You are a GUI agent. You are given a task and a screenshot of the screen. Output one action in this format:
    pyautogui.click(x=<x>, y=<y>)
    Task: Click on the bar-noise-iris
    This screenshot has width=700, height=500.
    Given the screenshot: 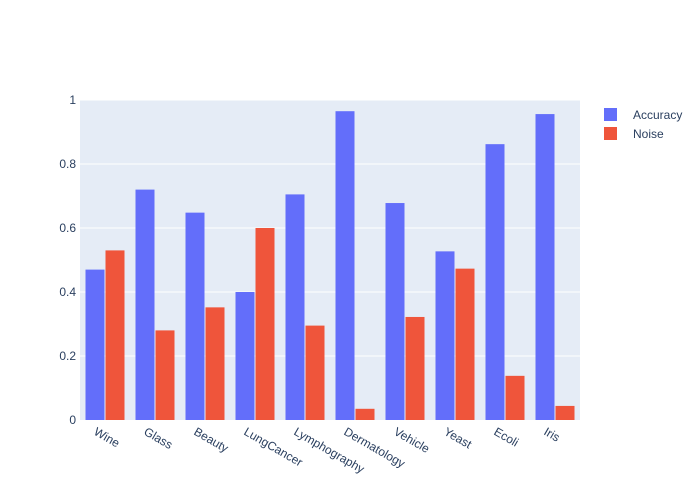 What is the action you would take?
    pyautogui.click(x=565, y=412)
    